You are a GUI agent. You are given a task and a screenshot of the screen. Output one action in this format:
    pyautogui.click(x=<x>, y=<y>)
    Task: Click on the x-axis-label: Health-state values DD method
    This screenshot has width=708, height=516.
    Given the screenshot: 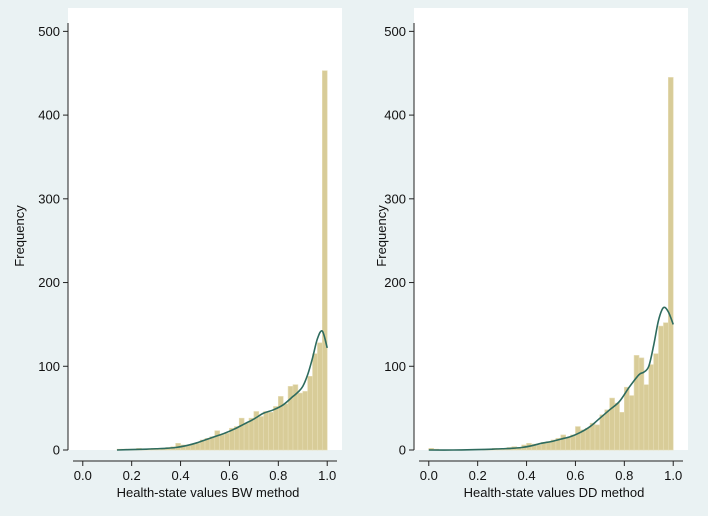 What is the action you would take?
    pyautogui.click(x=554, y=492)
    